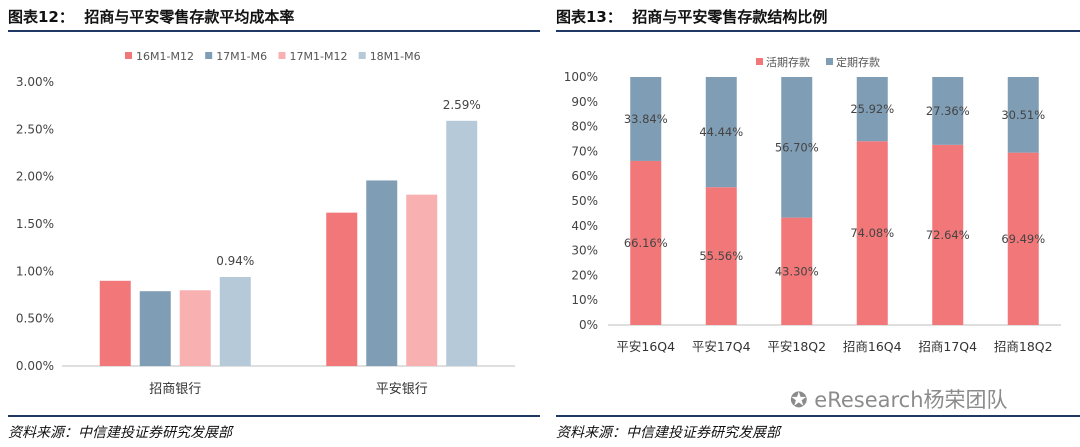 The width and height of the screenshot is (1080, 447). What do you see at coordinates (588, 325) in the screenshot?
I see `y-tick-label: 0%` at bounding box center [588, 325].